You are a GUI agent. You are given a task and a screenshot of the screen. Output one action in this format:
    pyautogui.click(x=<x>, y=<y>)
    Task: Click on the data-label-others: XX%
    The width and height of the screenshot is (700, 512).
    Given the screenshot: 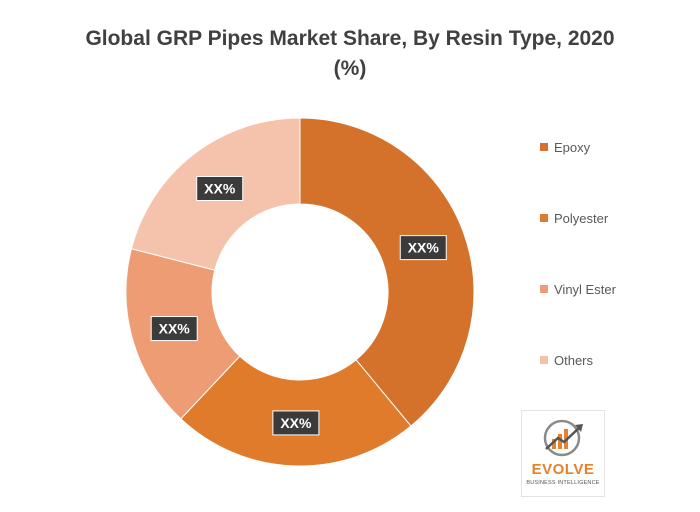 What is the action you would take?
    pyautogui.click(x=220, y=188)
    